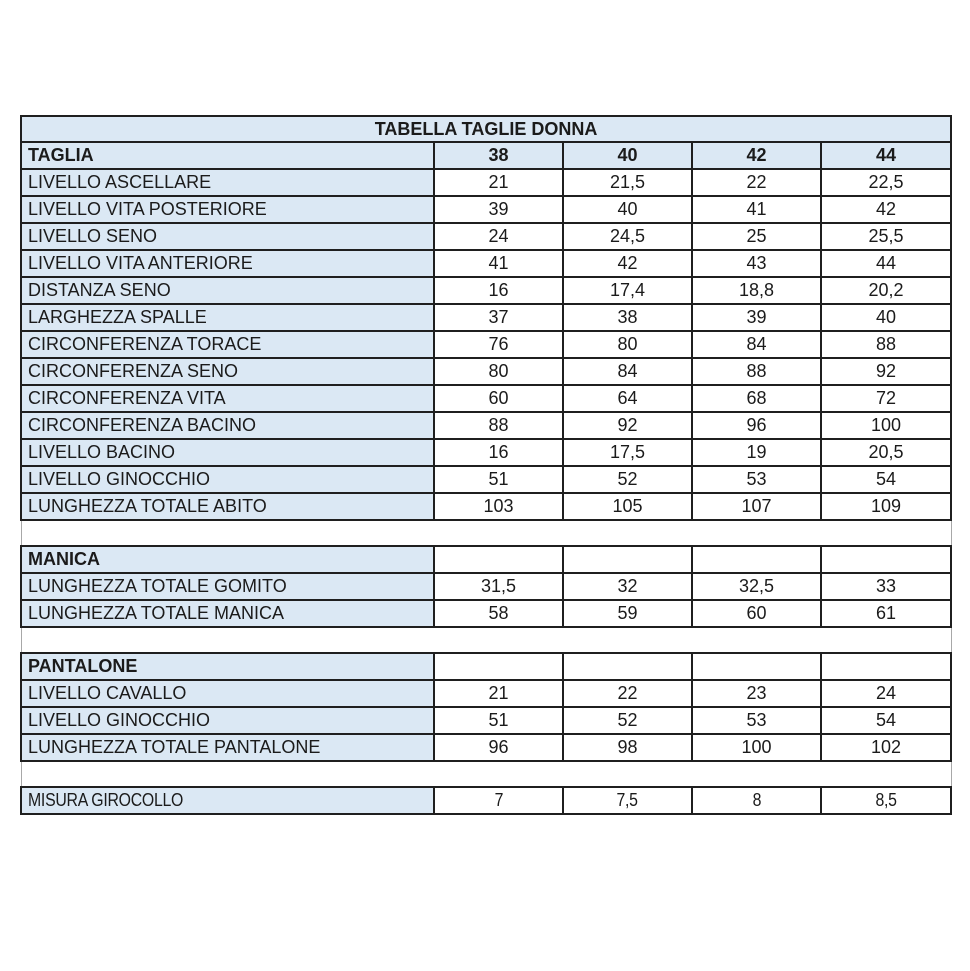 The image size is (970, 971). What do you see at coordinates (227, 425) in the screenshot?
I see `measure-label-cell: CIRCONFERENZA BACINO` at bounding box center [227, 425].